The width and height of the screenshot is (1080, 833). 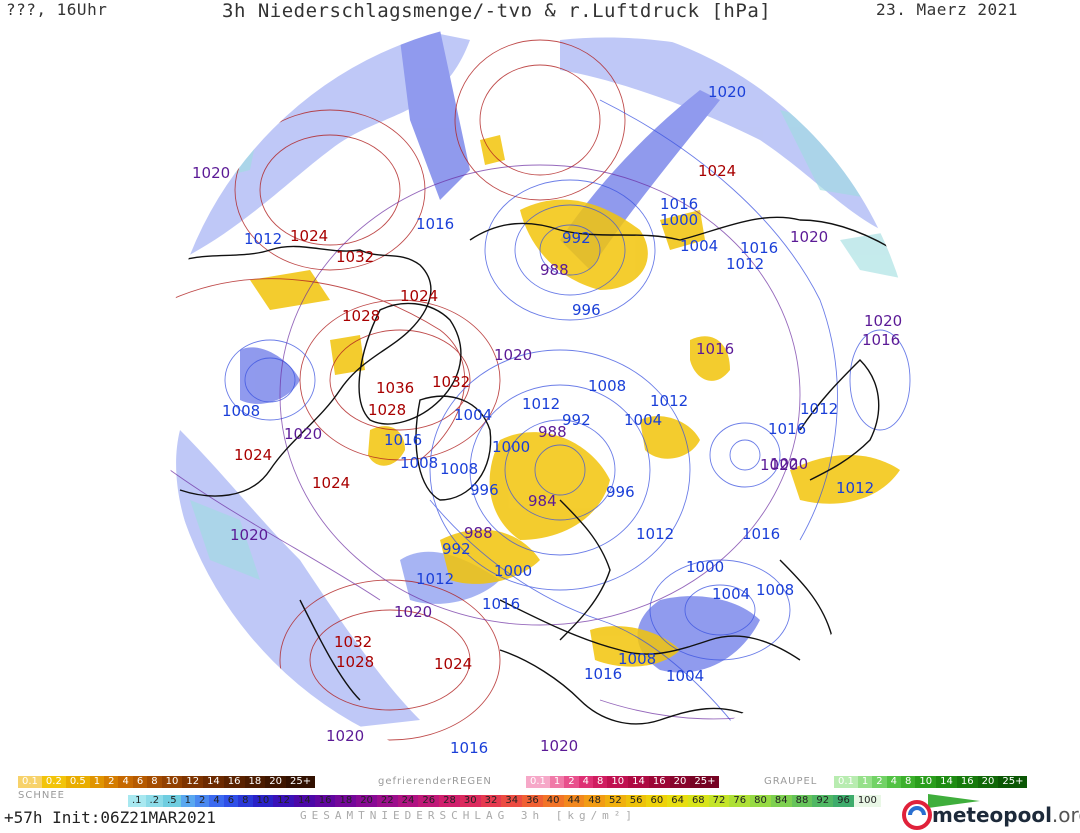 What do you see at coordinates (740, 801) in the screenshot?
I see `scale-step: 76` at bounding box center [740, 801].